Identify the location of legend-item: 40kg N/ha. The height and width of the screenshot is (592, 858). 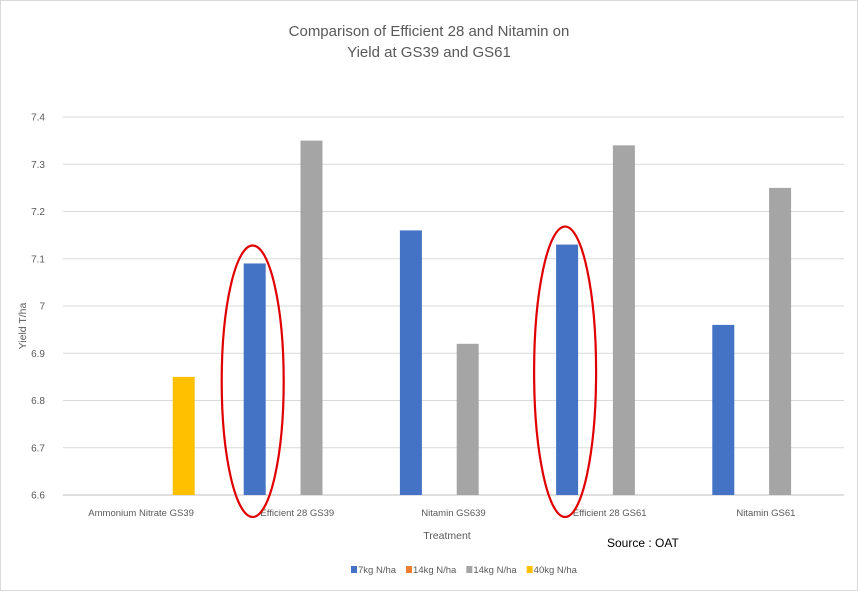
(552, 570).